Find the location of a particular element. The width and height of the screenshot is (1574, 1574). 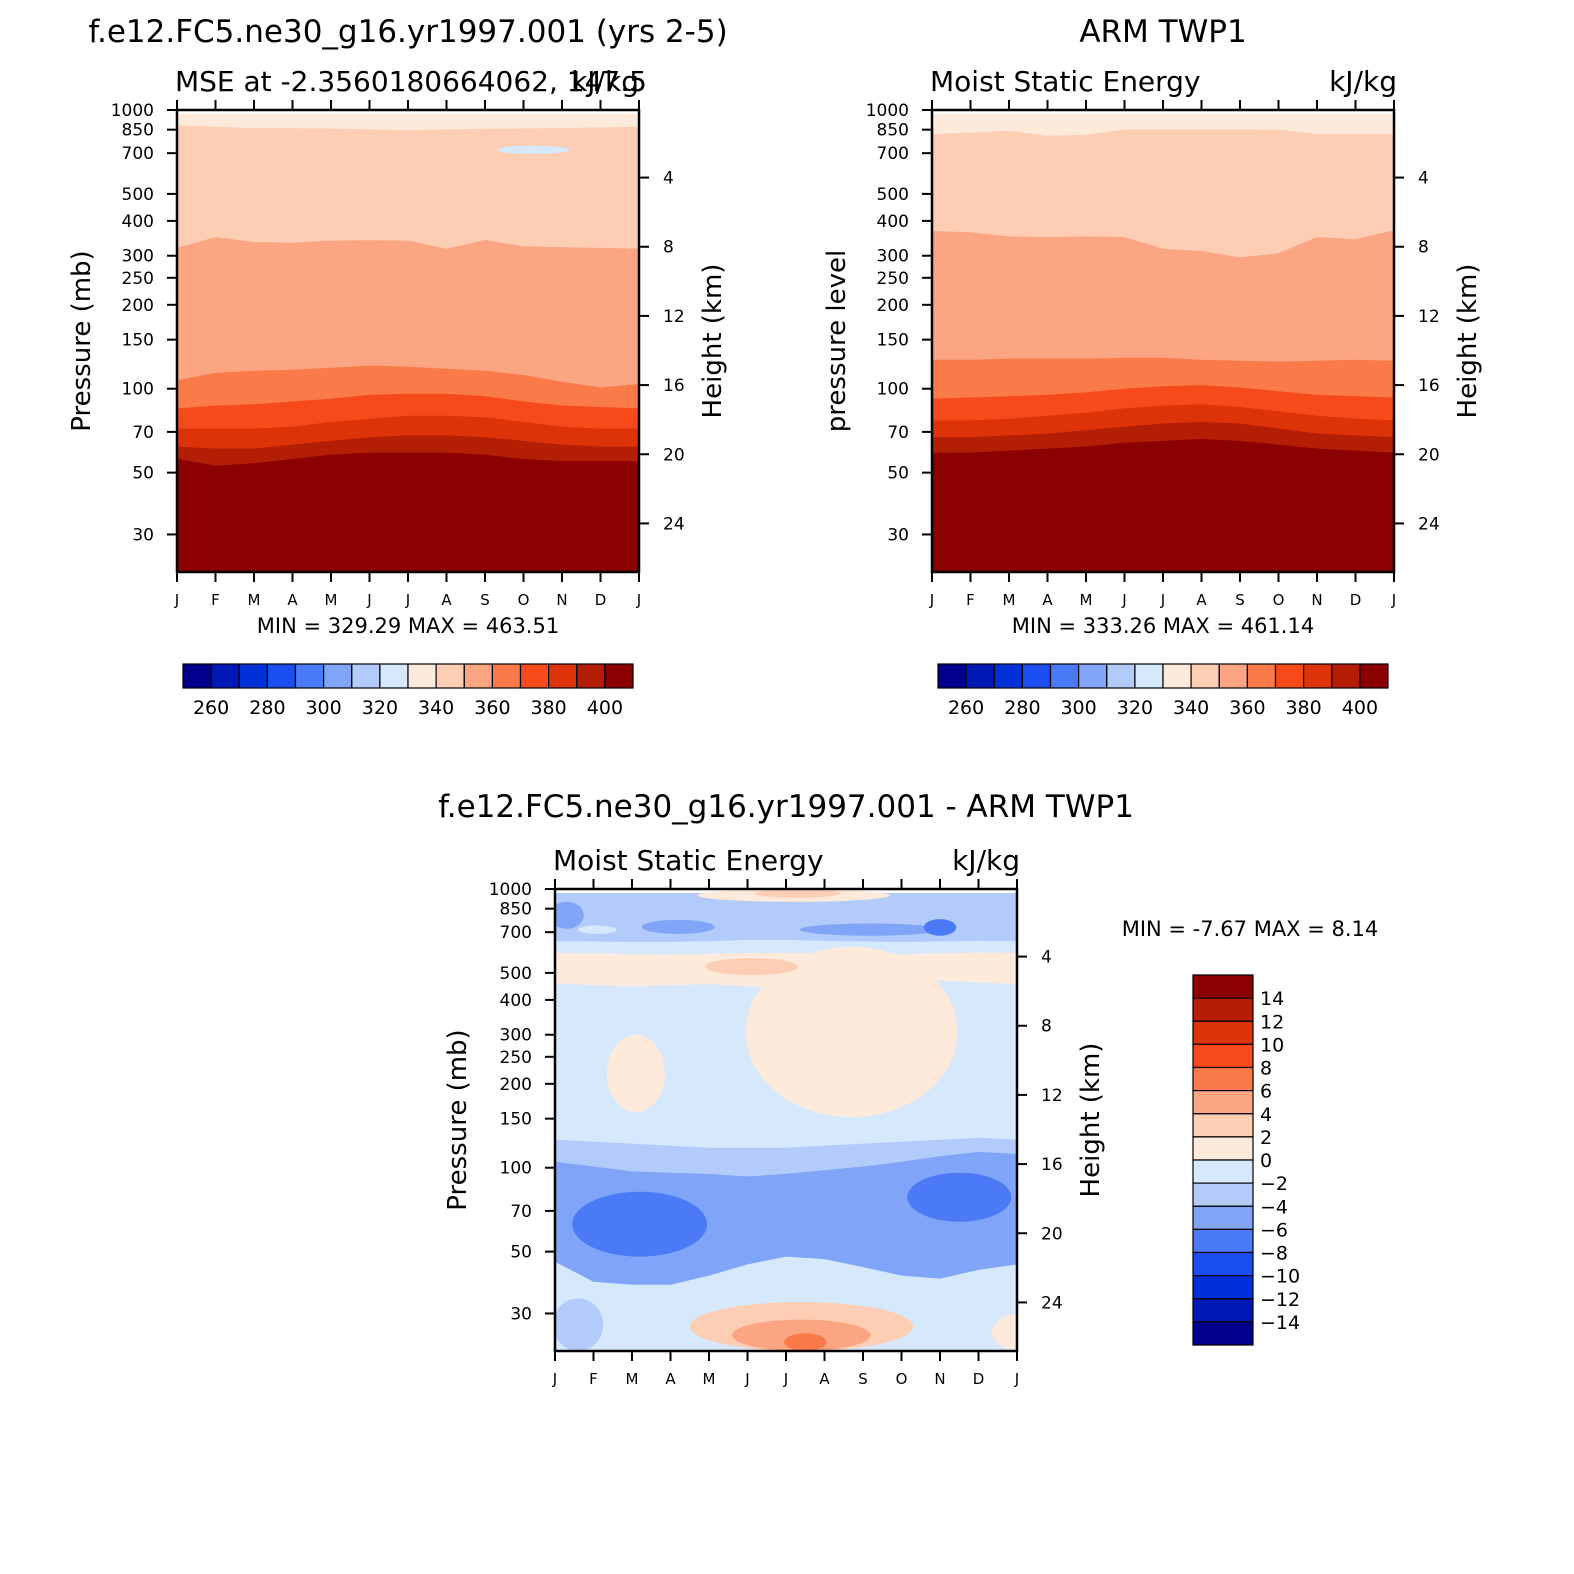

diff-x-tick-label-3: A is located at coordinates (670, 1379).